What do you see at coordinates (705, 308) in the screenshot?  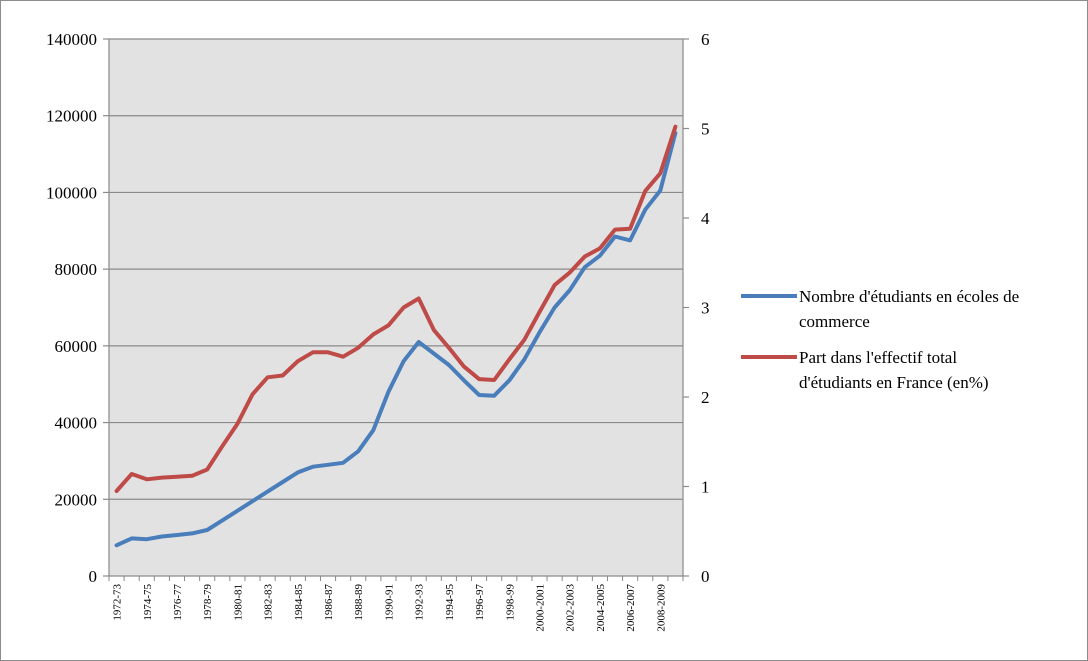 I see `right-tick-label: 3` at bounding box center [705, 308].